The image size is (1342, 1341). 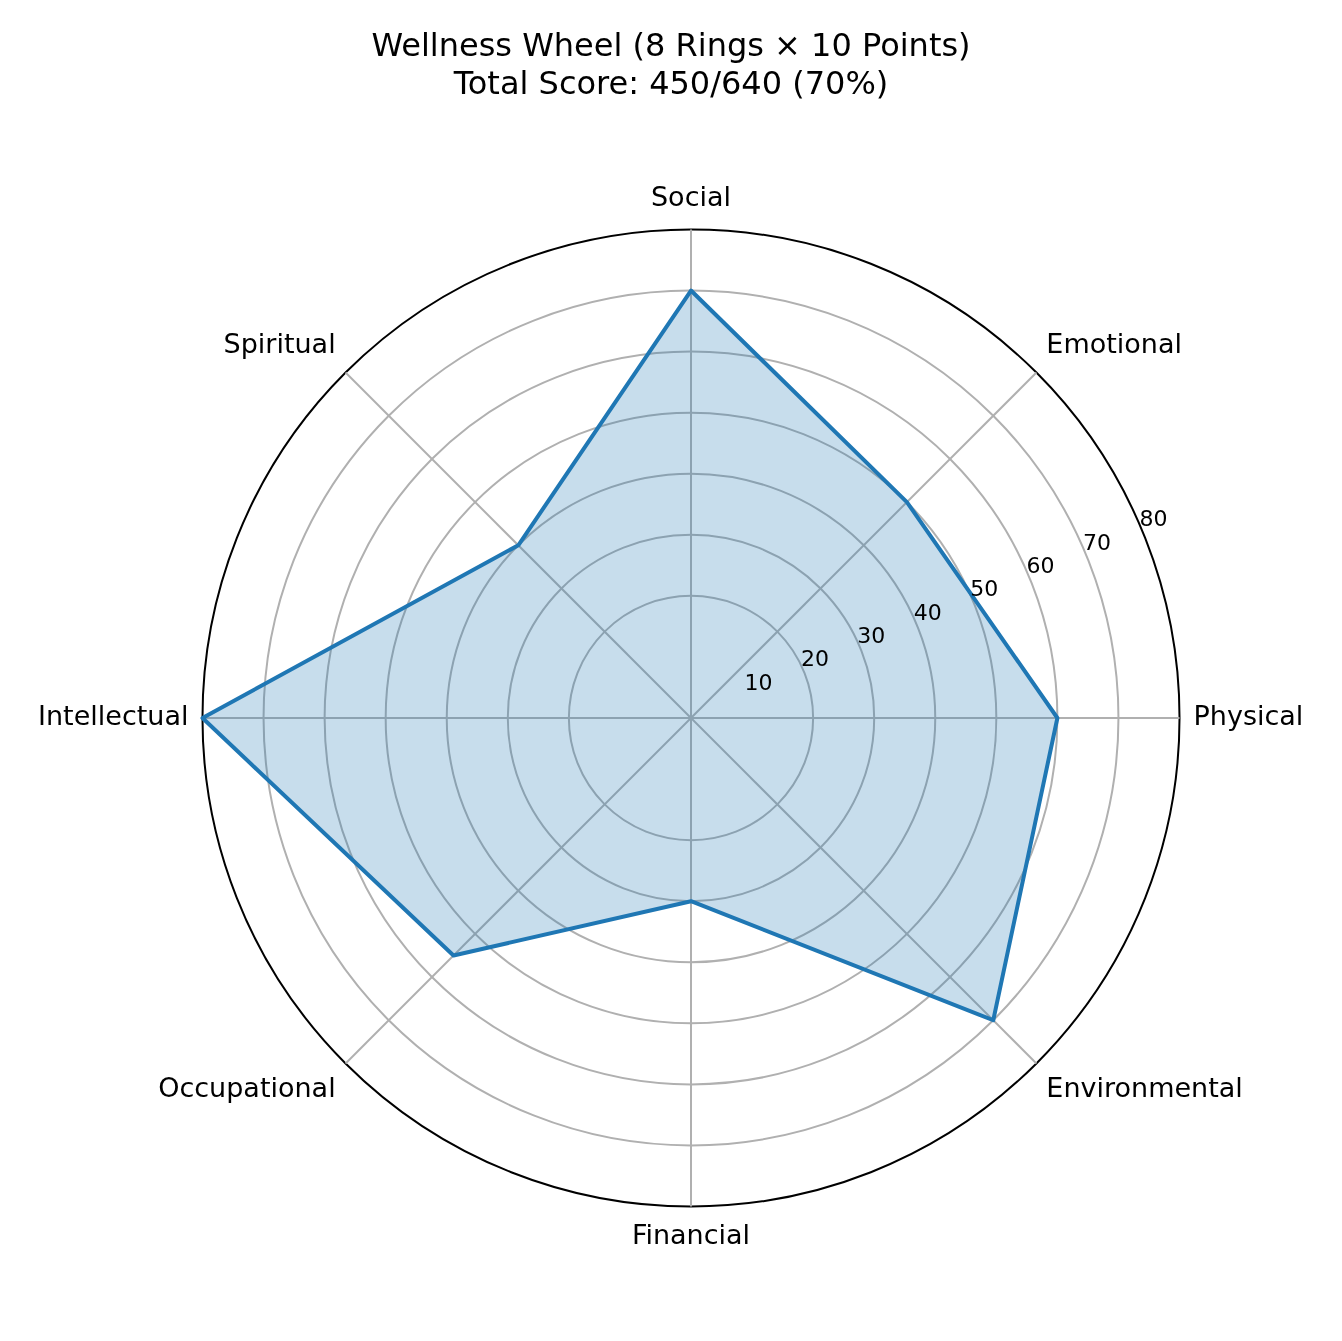 I want to click on y-tick-label: 10, so click(x=758, y=682).